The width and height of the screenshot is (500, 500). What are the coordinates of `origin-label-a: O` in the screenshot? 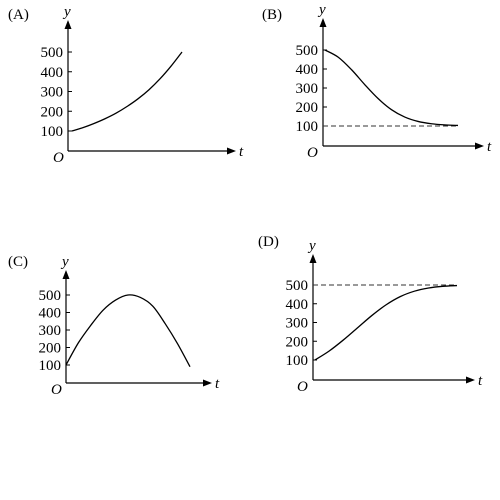 It's located at (58, 158).